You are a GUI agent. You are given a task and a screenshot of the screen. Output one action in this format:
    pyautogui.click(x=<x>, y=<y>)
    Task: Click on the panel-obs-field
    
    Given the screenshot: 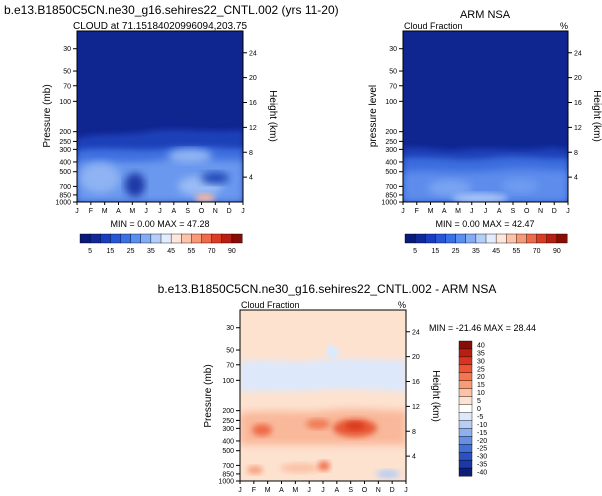 What is the action you would take?
    pyautogui.click(x=485, y=116)
    